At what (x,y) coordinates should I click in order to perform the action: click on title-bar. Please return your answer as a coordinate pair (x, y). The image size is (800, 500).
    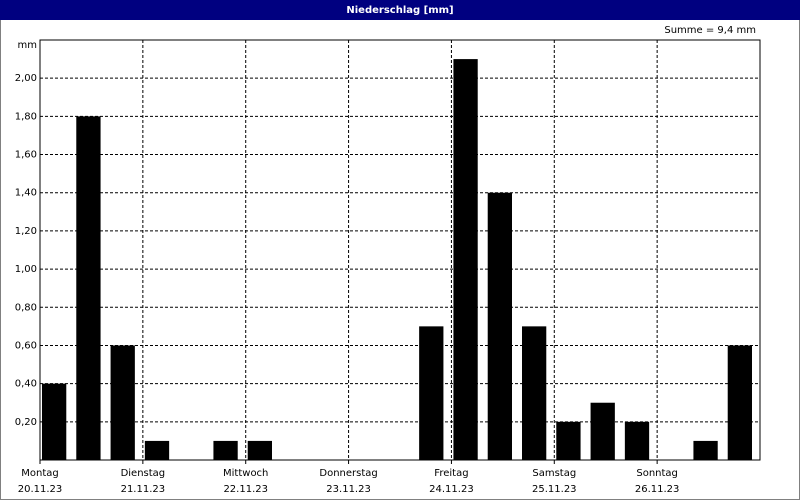
    Looking at the image, I should click on (400, 10).